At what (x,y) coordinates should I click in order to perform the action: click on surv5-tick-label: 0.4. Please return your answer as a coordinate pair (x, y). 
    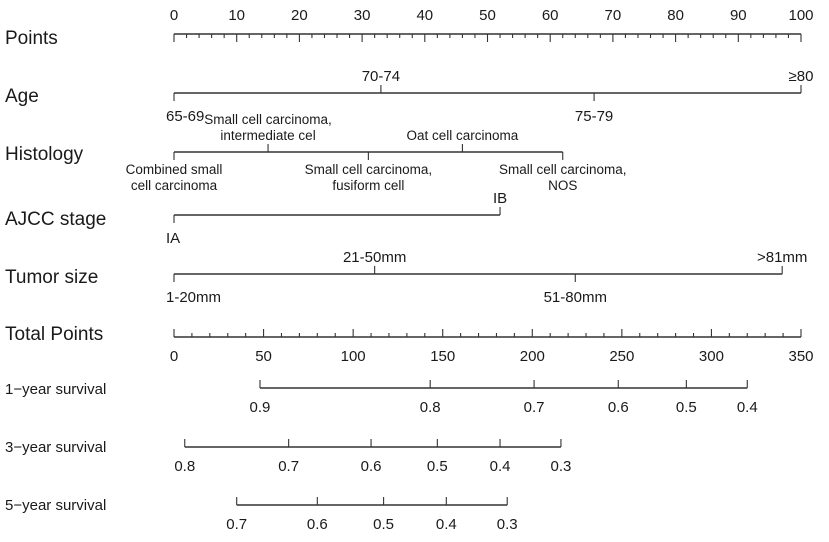
    Looking at the image, I should click on (446, 524).